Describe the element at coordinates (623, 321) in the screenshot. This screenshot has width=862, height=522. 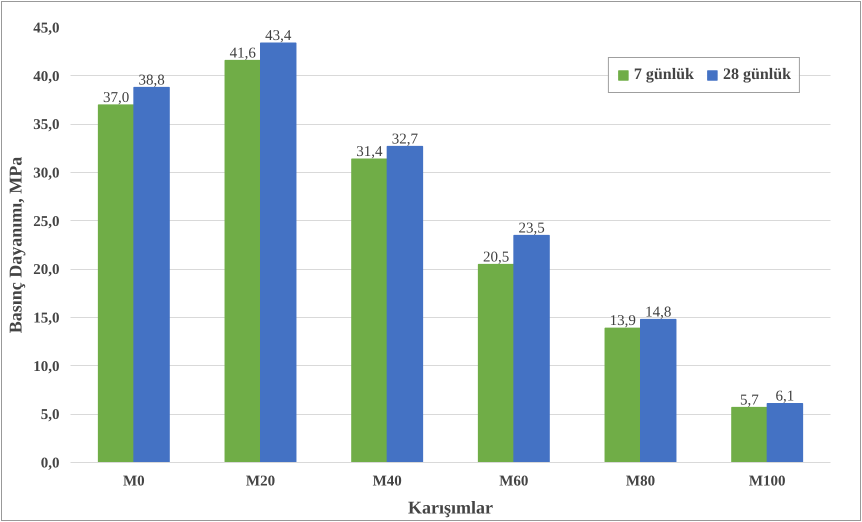
I see `data-label: 13,9` at that location.